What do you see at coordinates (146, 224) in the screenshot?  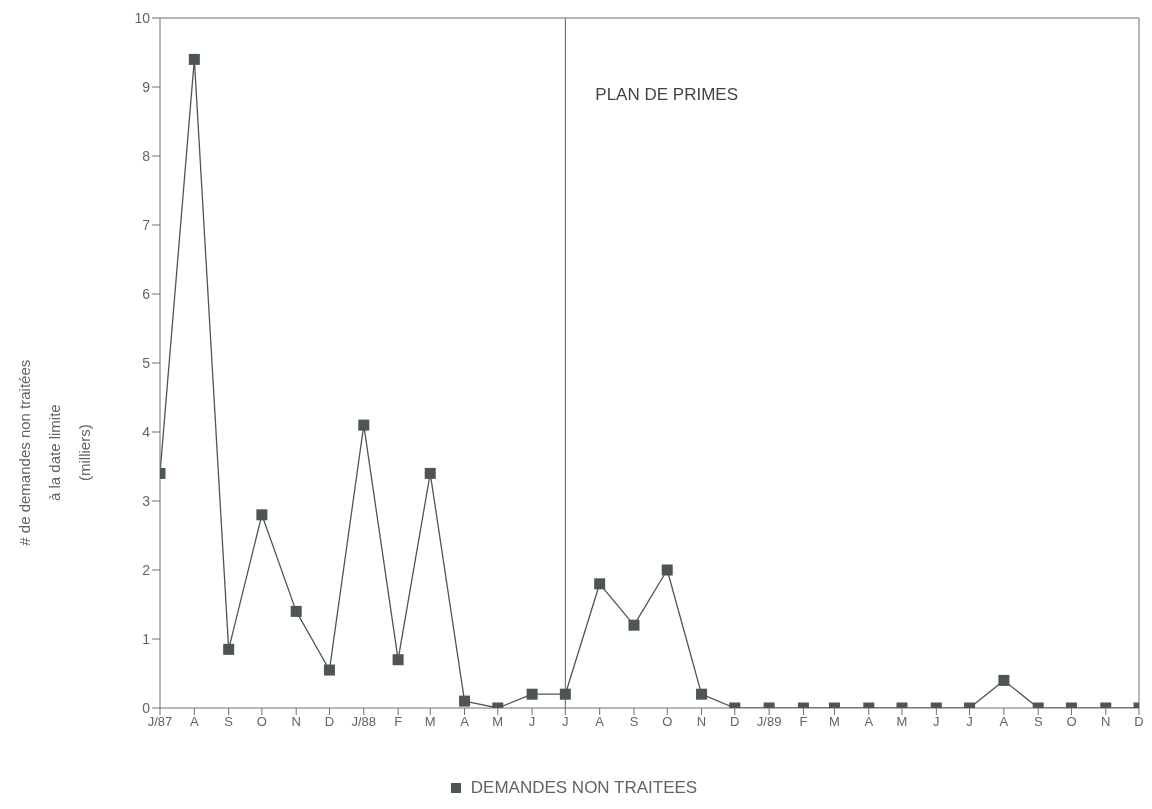 I see `y-tick-label: 7` at bounding box center [146, 224].